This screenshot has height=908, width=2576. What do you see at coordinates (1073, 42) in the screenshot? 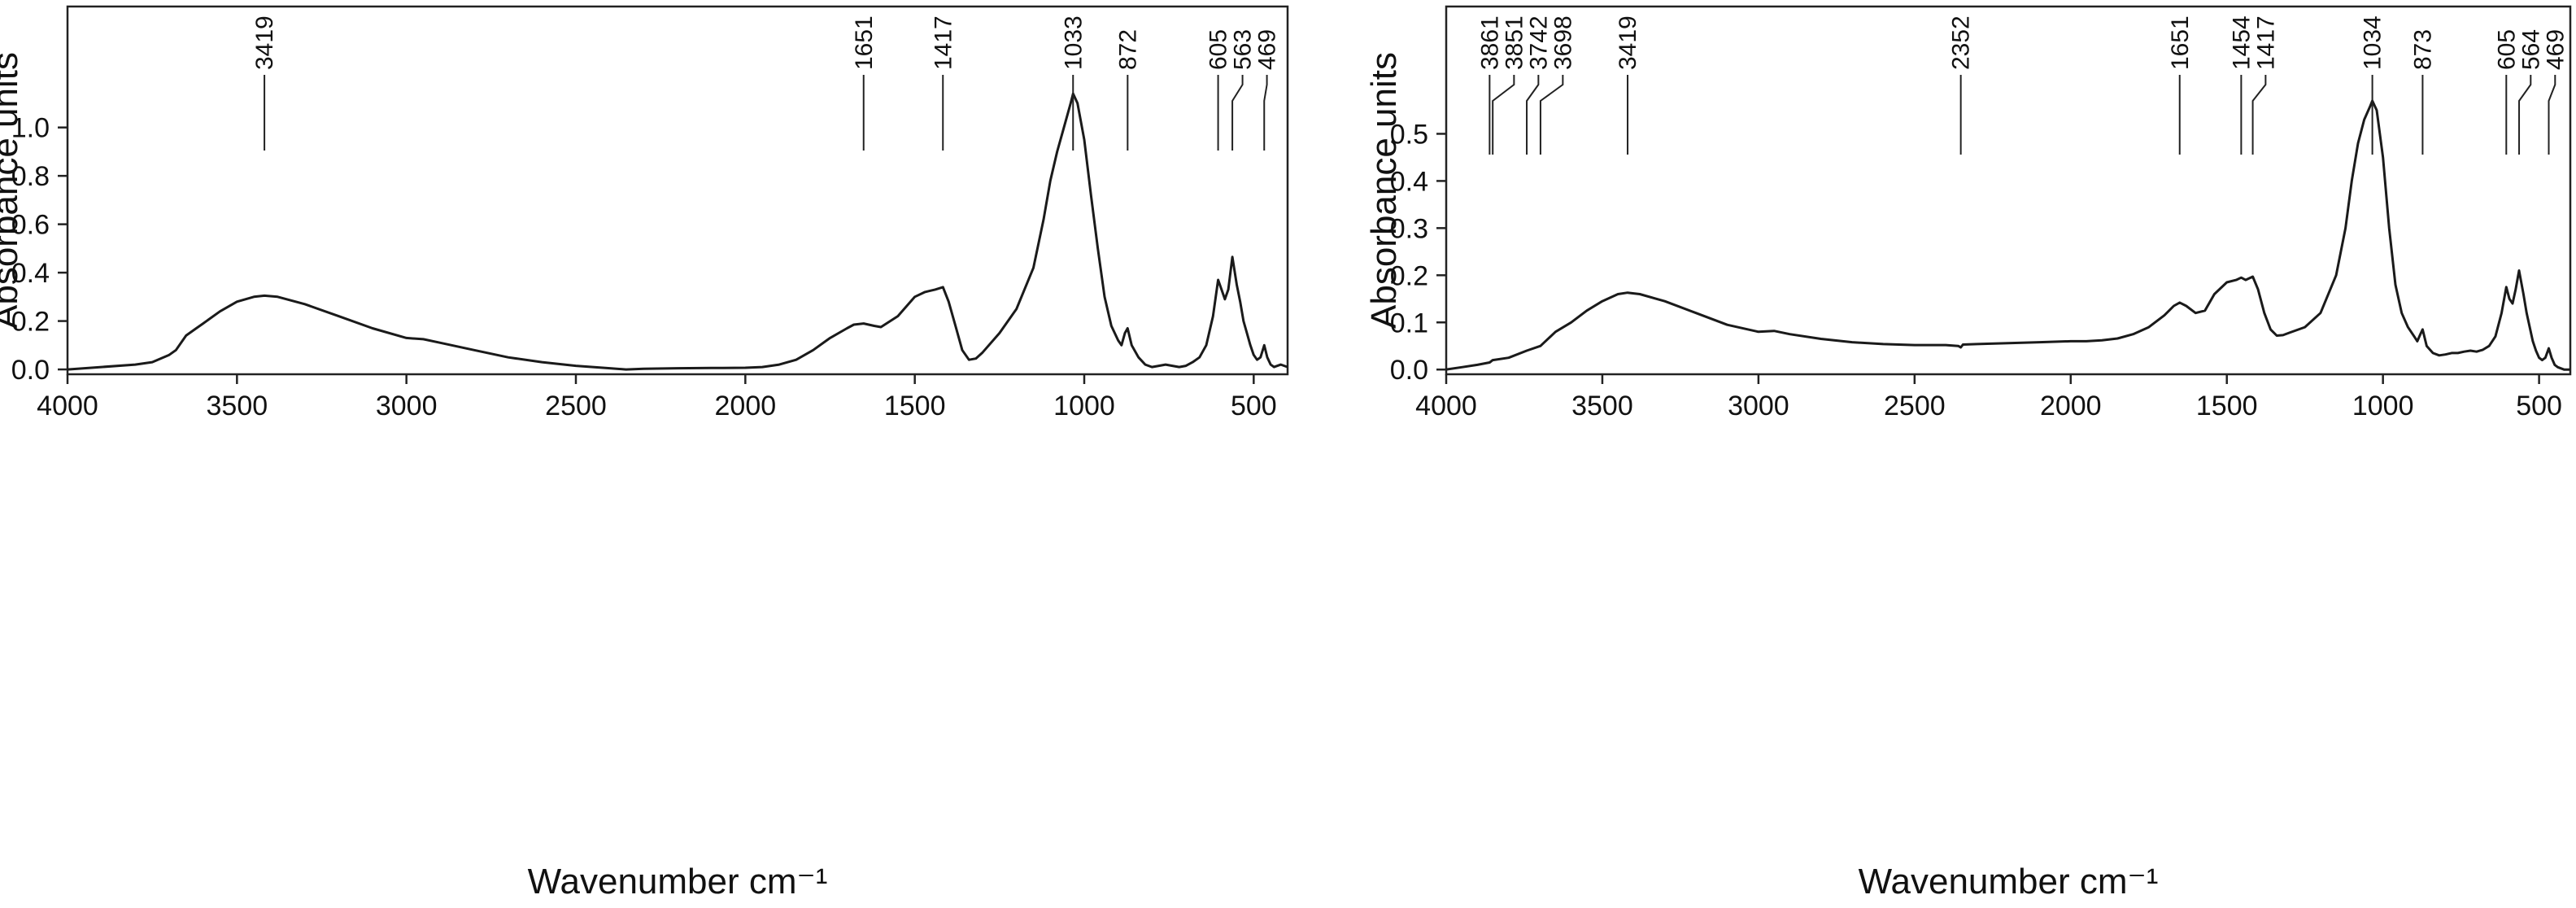
I see `peak-label: 1033` at bounding box center [1073, 42].